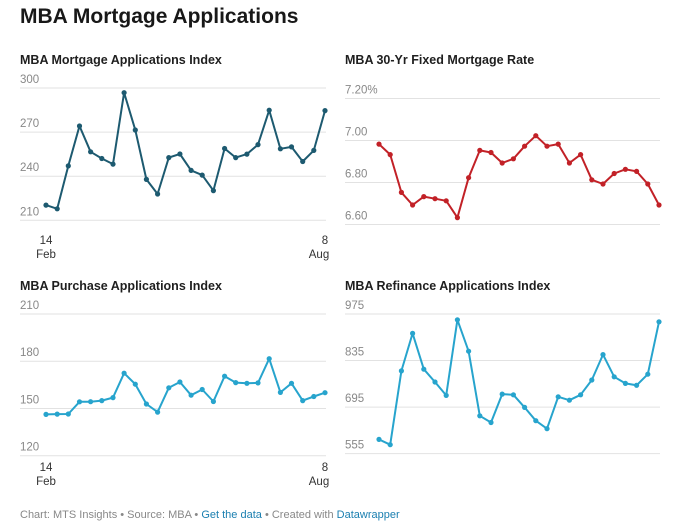 The height and width of the screenshot is (531, 683). I want to click on footer-created-with: • Created with, so click(299, 515).